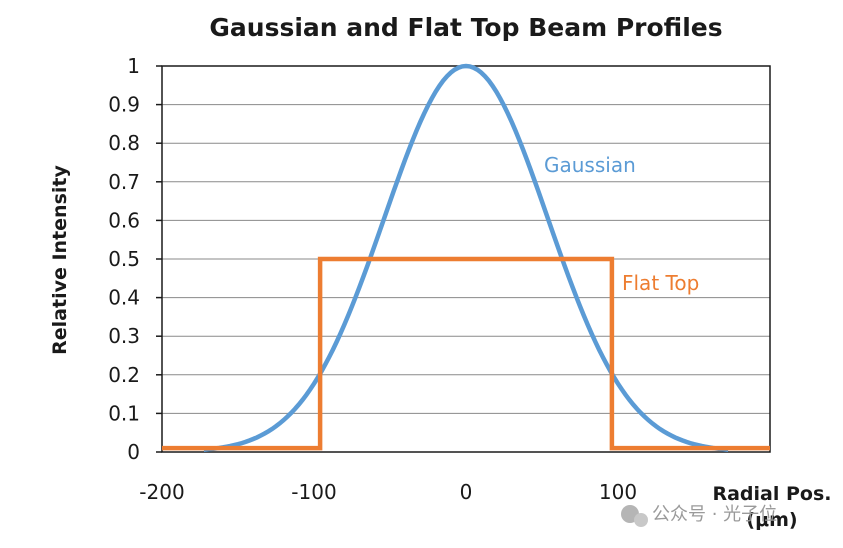  I want to click on y-tick-label: 0.9, so click(124, 105).